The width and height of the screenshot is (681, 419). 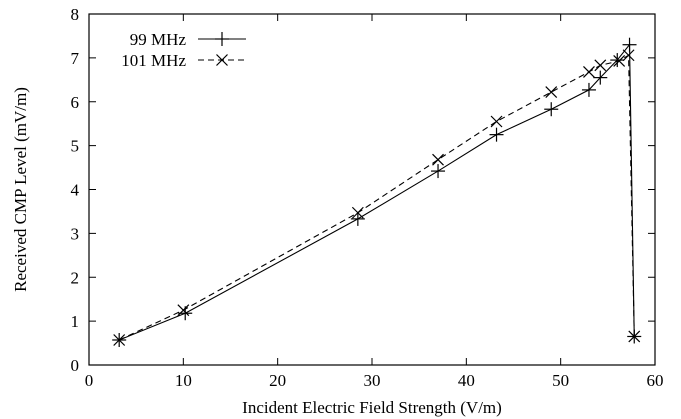 What do you see at coordinates (75, 277) in the screenshot?
I see `y-tick-label: 2` at bounding box center [75, 277].